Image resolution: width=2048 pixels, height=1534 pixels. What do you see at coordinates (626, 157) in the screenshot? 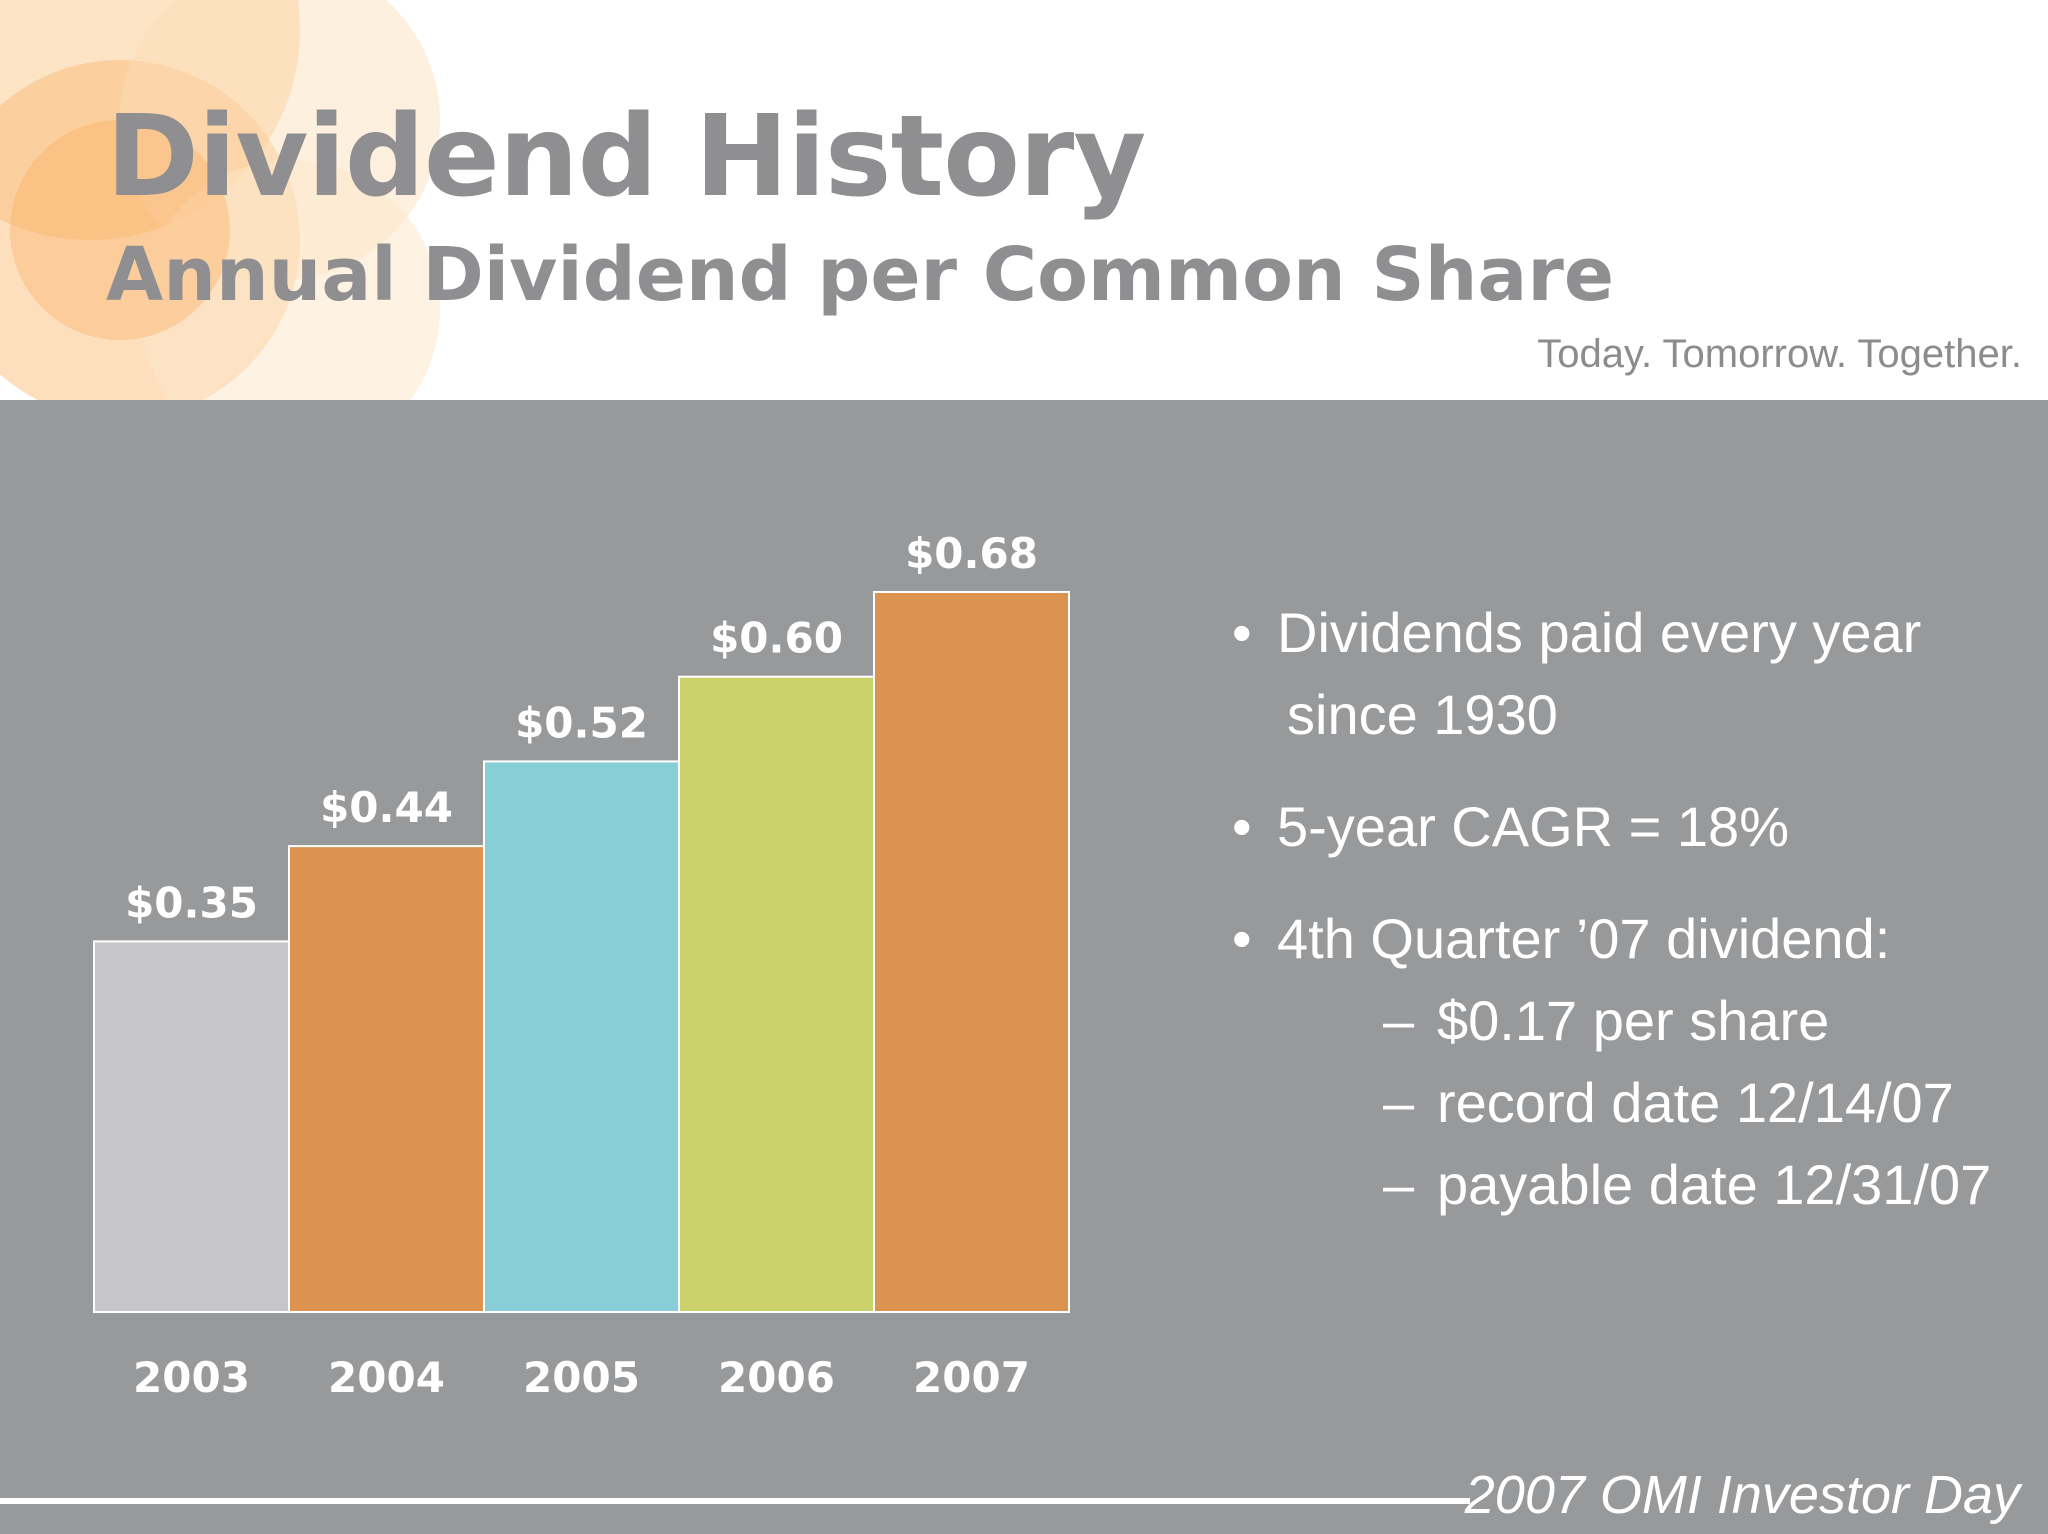
I see `slide-title: Dividend History` at bounding box center [626, 157].